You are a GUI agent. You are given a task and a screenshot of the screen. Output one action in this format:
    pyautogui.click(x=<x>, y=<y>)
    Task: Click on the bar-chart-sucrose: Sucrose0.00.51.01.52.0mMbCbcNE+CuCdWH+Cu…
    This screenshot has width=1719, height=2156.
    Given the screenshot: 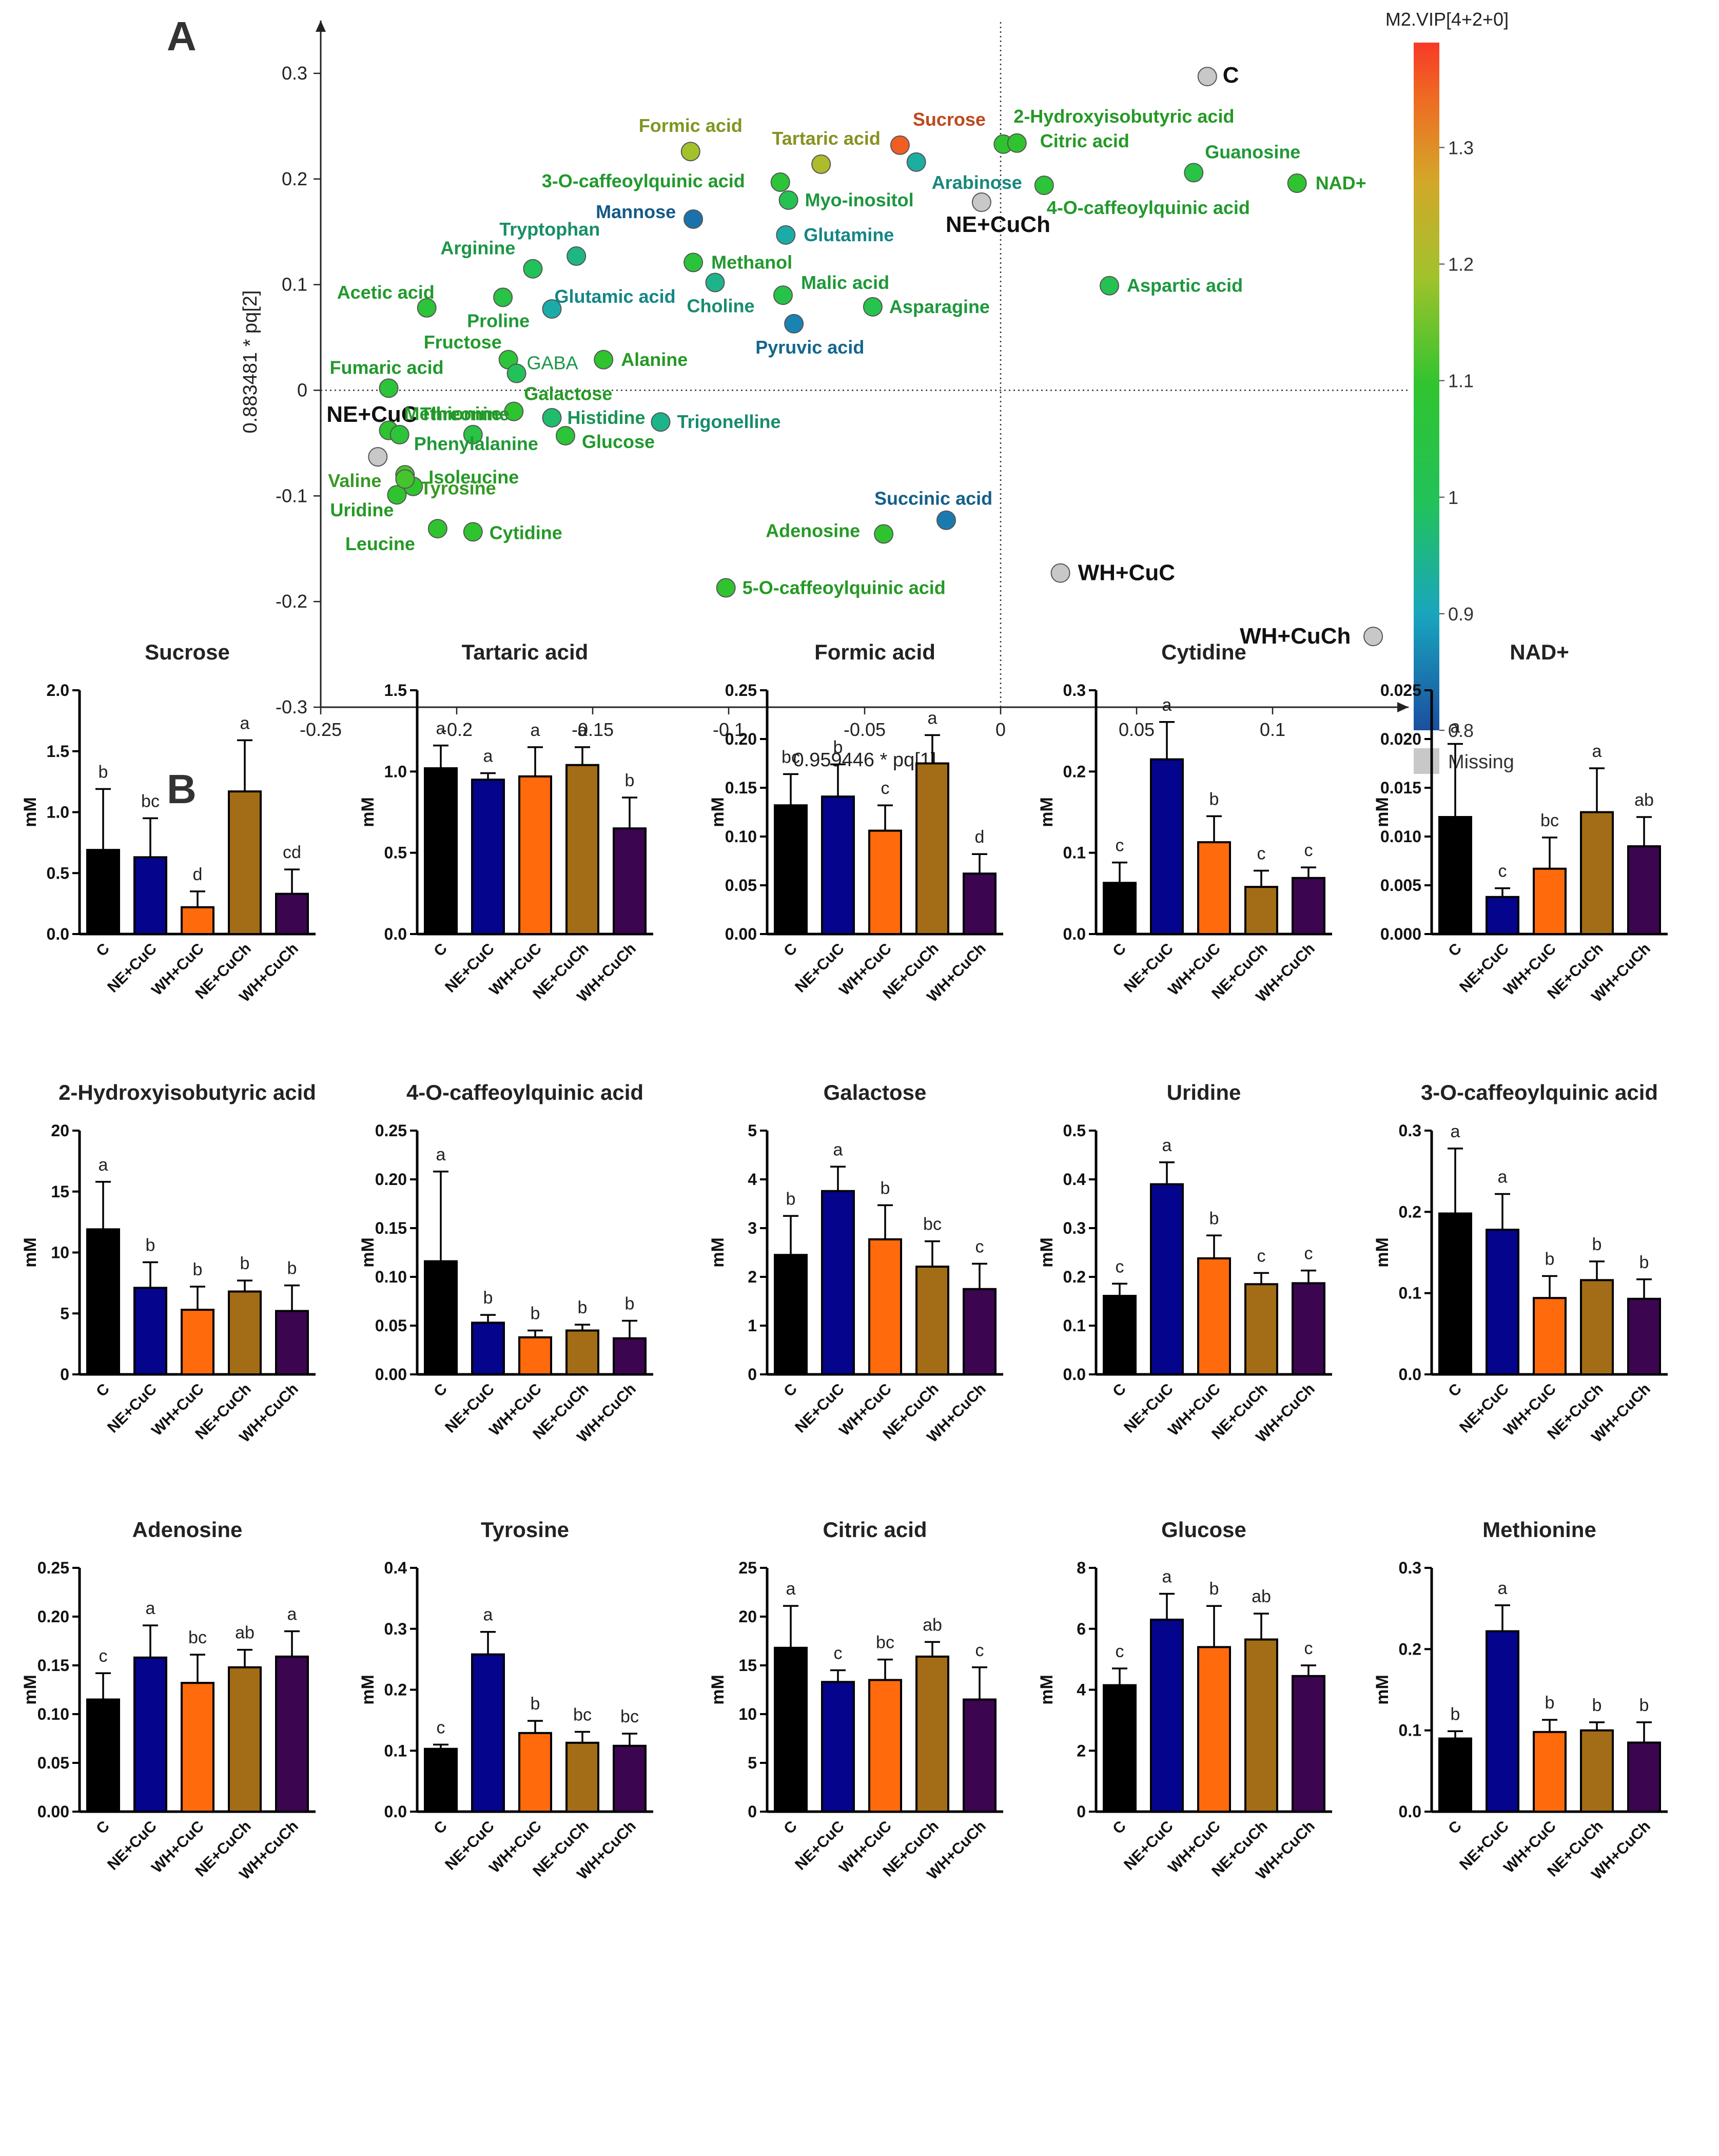 What is the action you would take?
    pyautogui.click(x=168, y=822)
    